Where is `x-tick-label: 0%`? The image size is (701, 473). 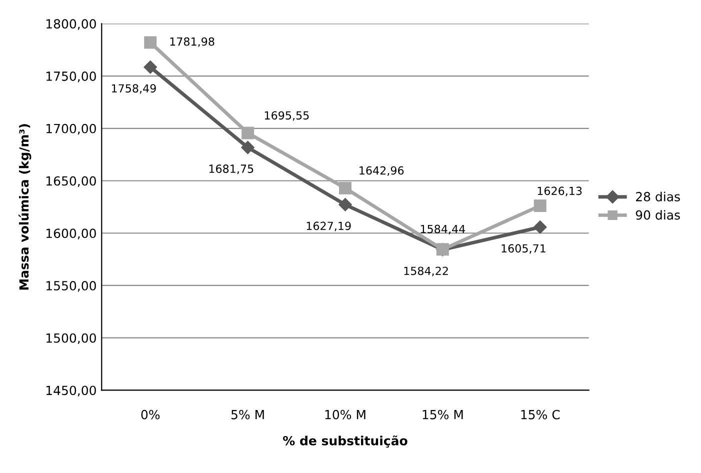
x-tick-label: 0% is located at coordinates (150, 415).